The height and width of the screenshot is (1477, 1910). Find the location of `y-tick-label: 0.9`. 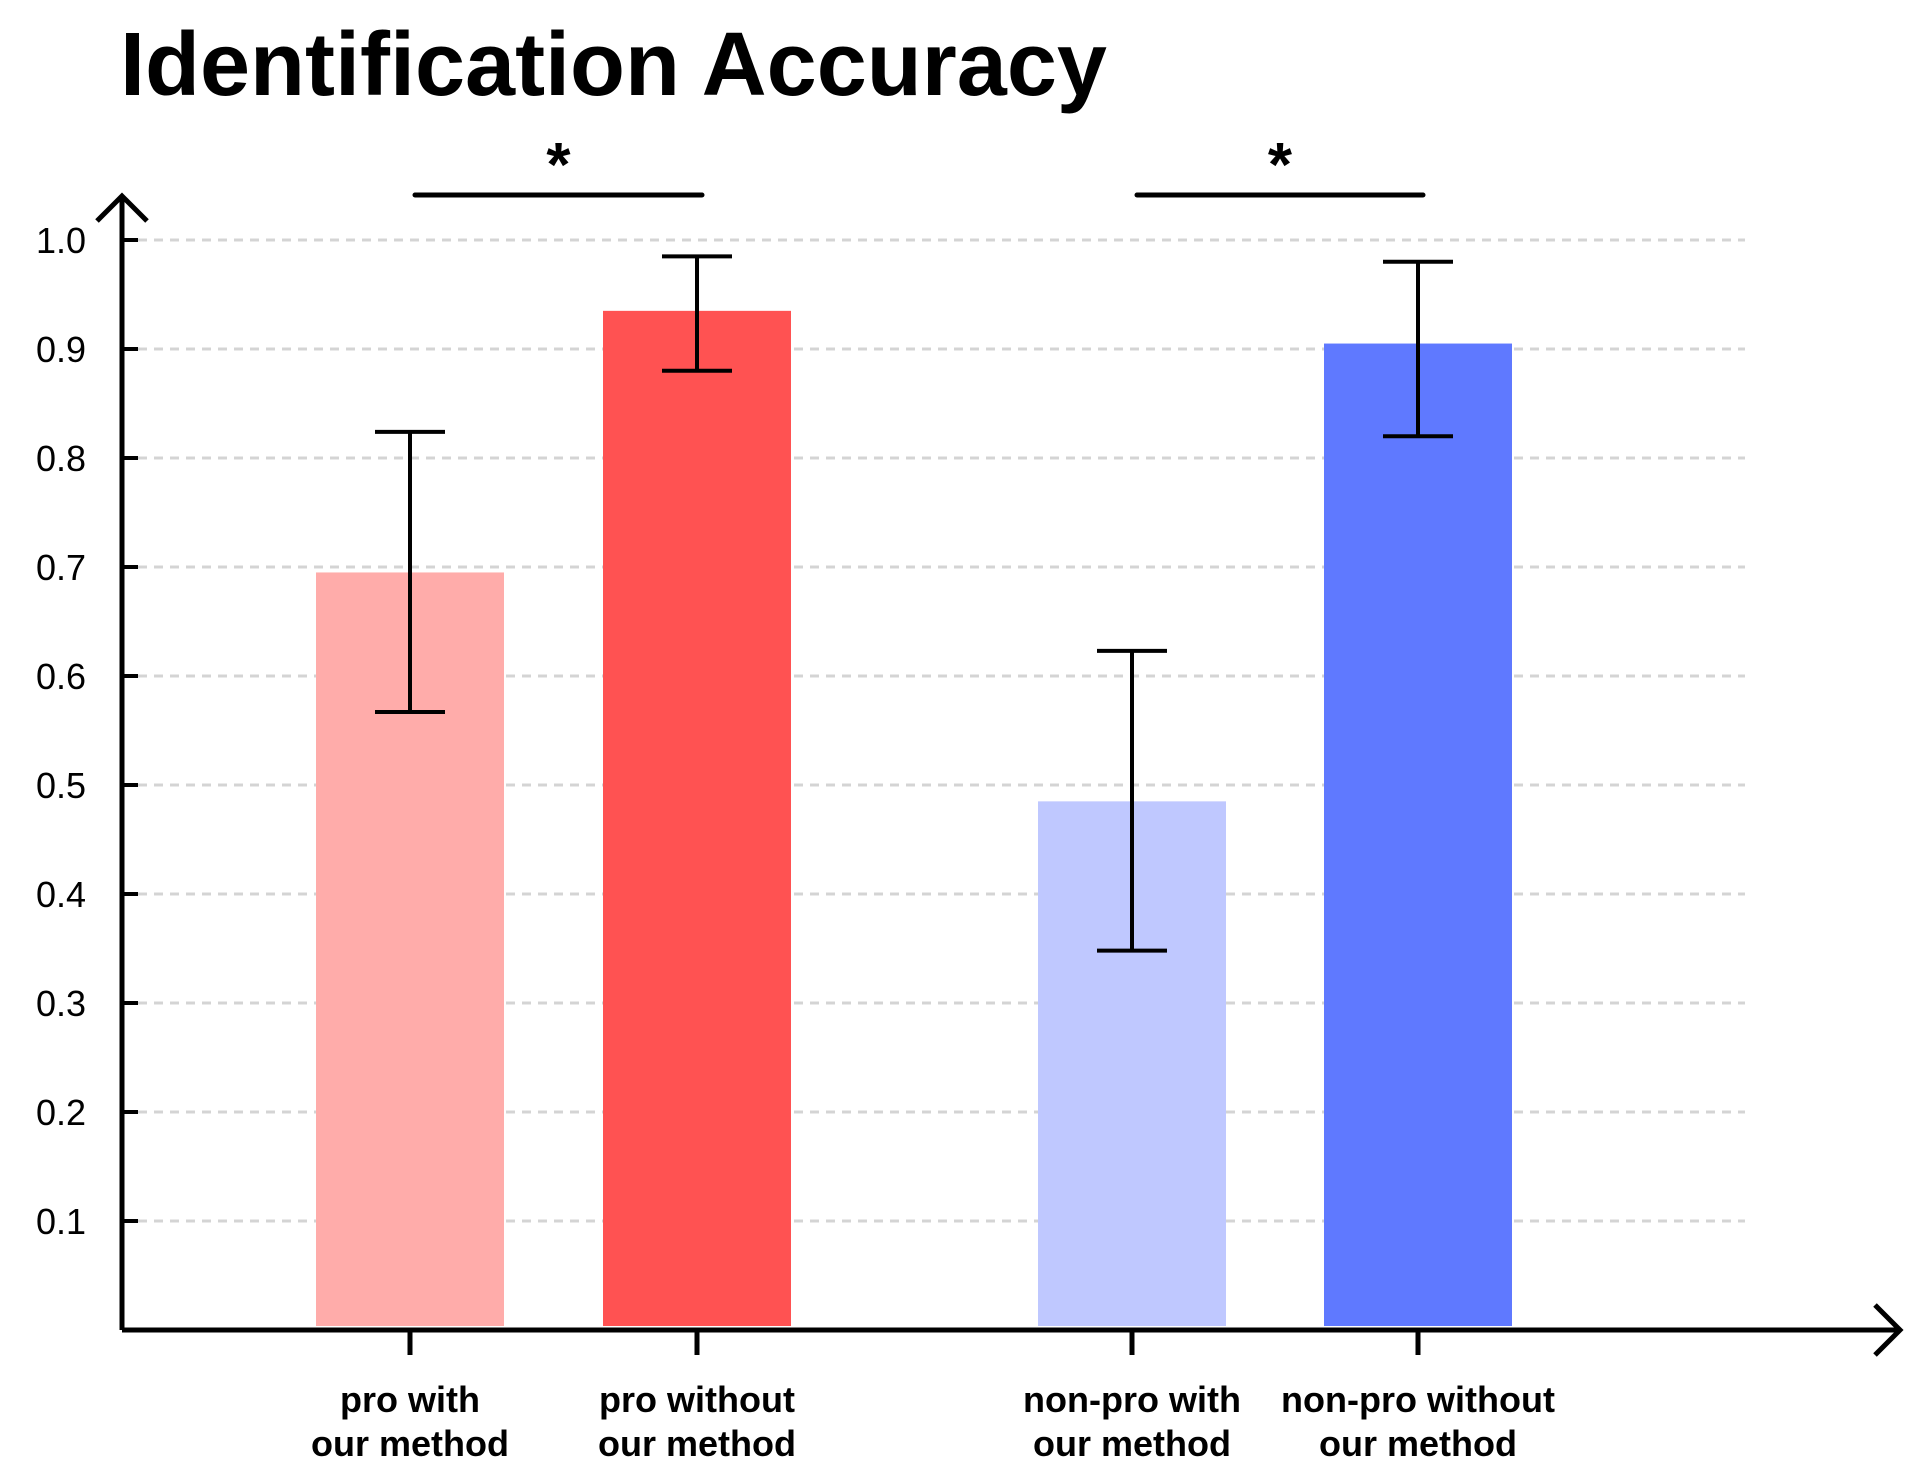

y-tick-label: 0.9 is located at coordinates (61, 349).